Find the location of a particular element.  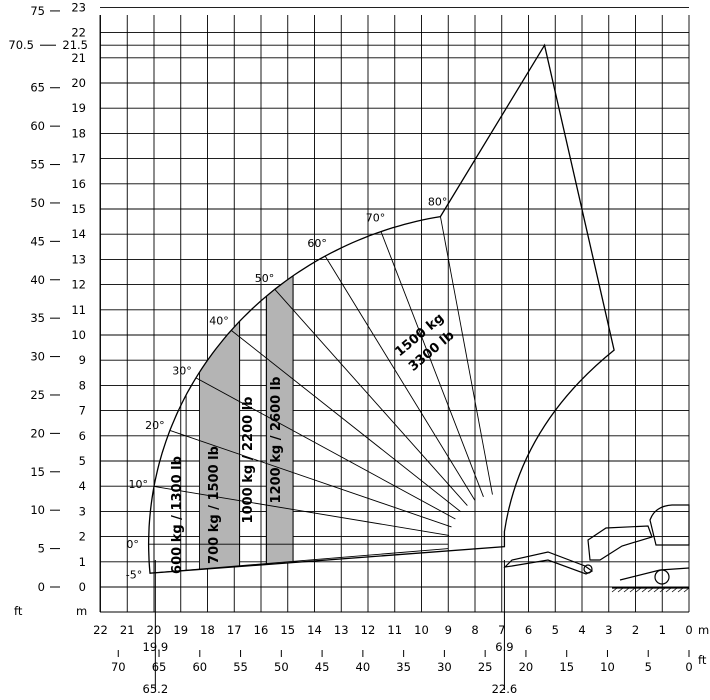

angle-label: 10° is located at coordinates (138, 484).